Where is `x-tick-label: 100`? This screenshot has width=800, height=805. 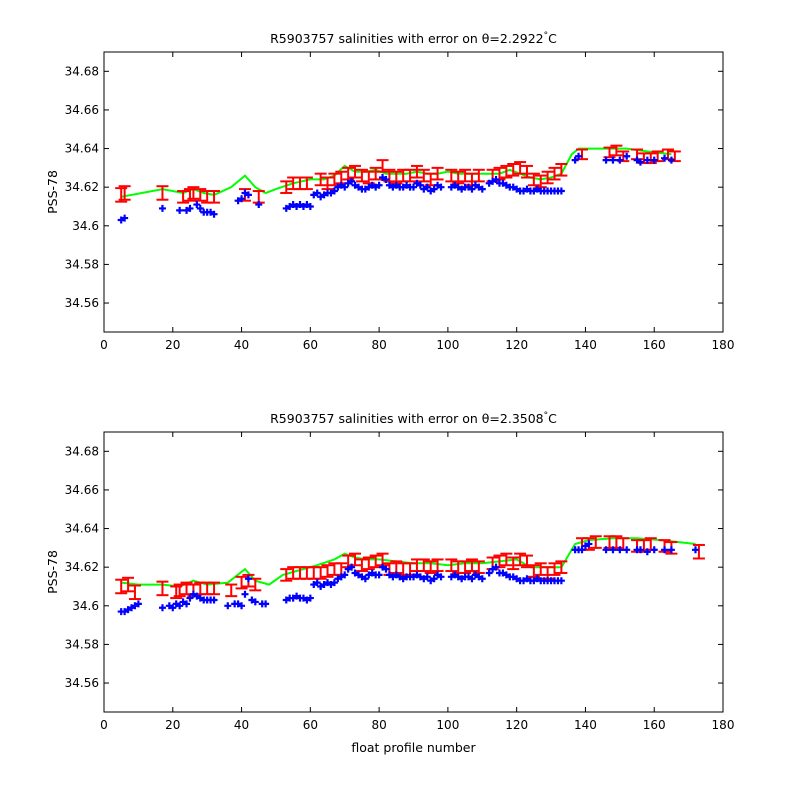
x-tick-label: 100 is located at coordinates (447, 345).